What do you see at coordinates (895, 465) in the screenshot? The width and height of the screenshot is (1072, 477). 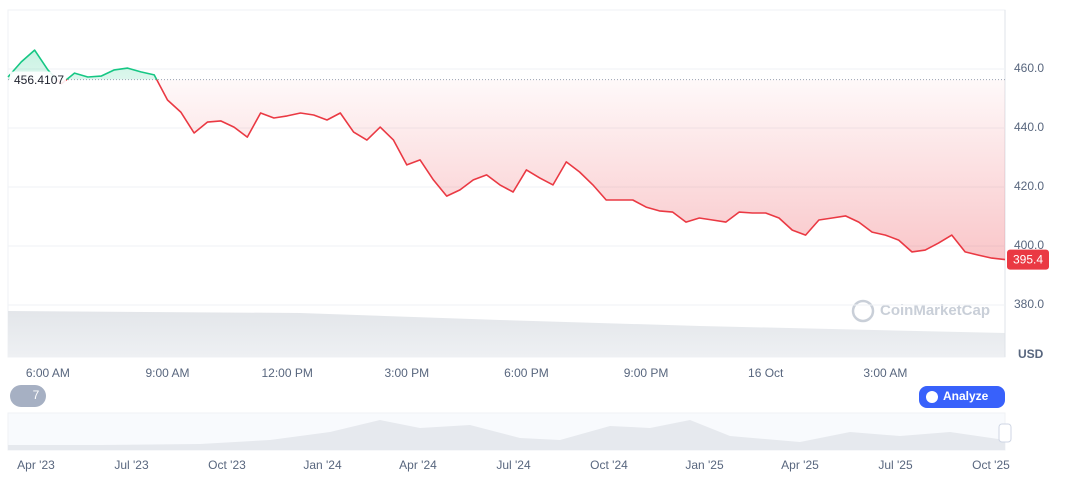 I see `navigator-label: Jul '25` at bounding box center [895, 465].